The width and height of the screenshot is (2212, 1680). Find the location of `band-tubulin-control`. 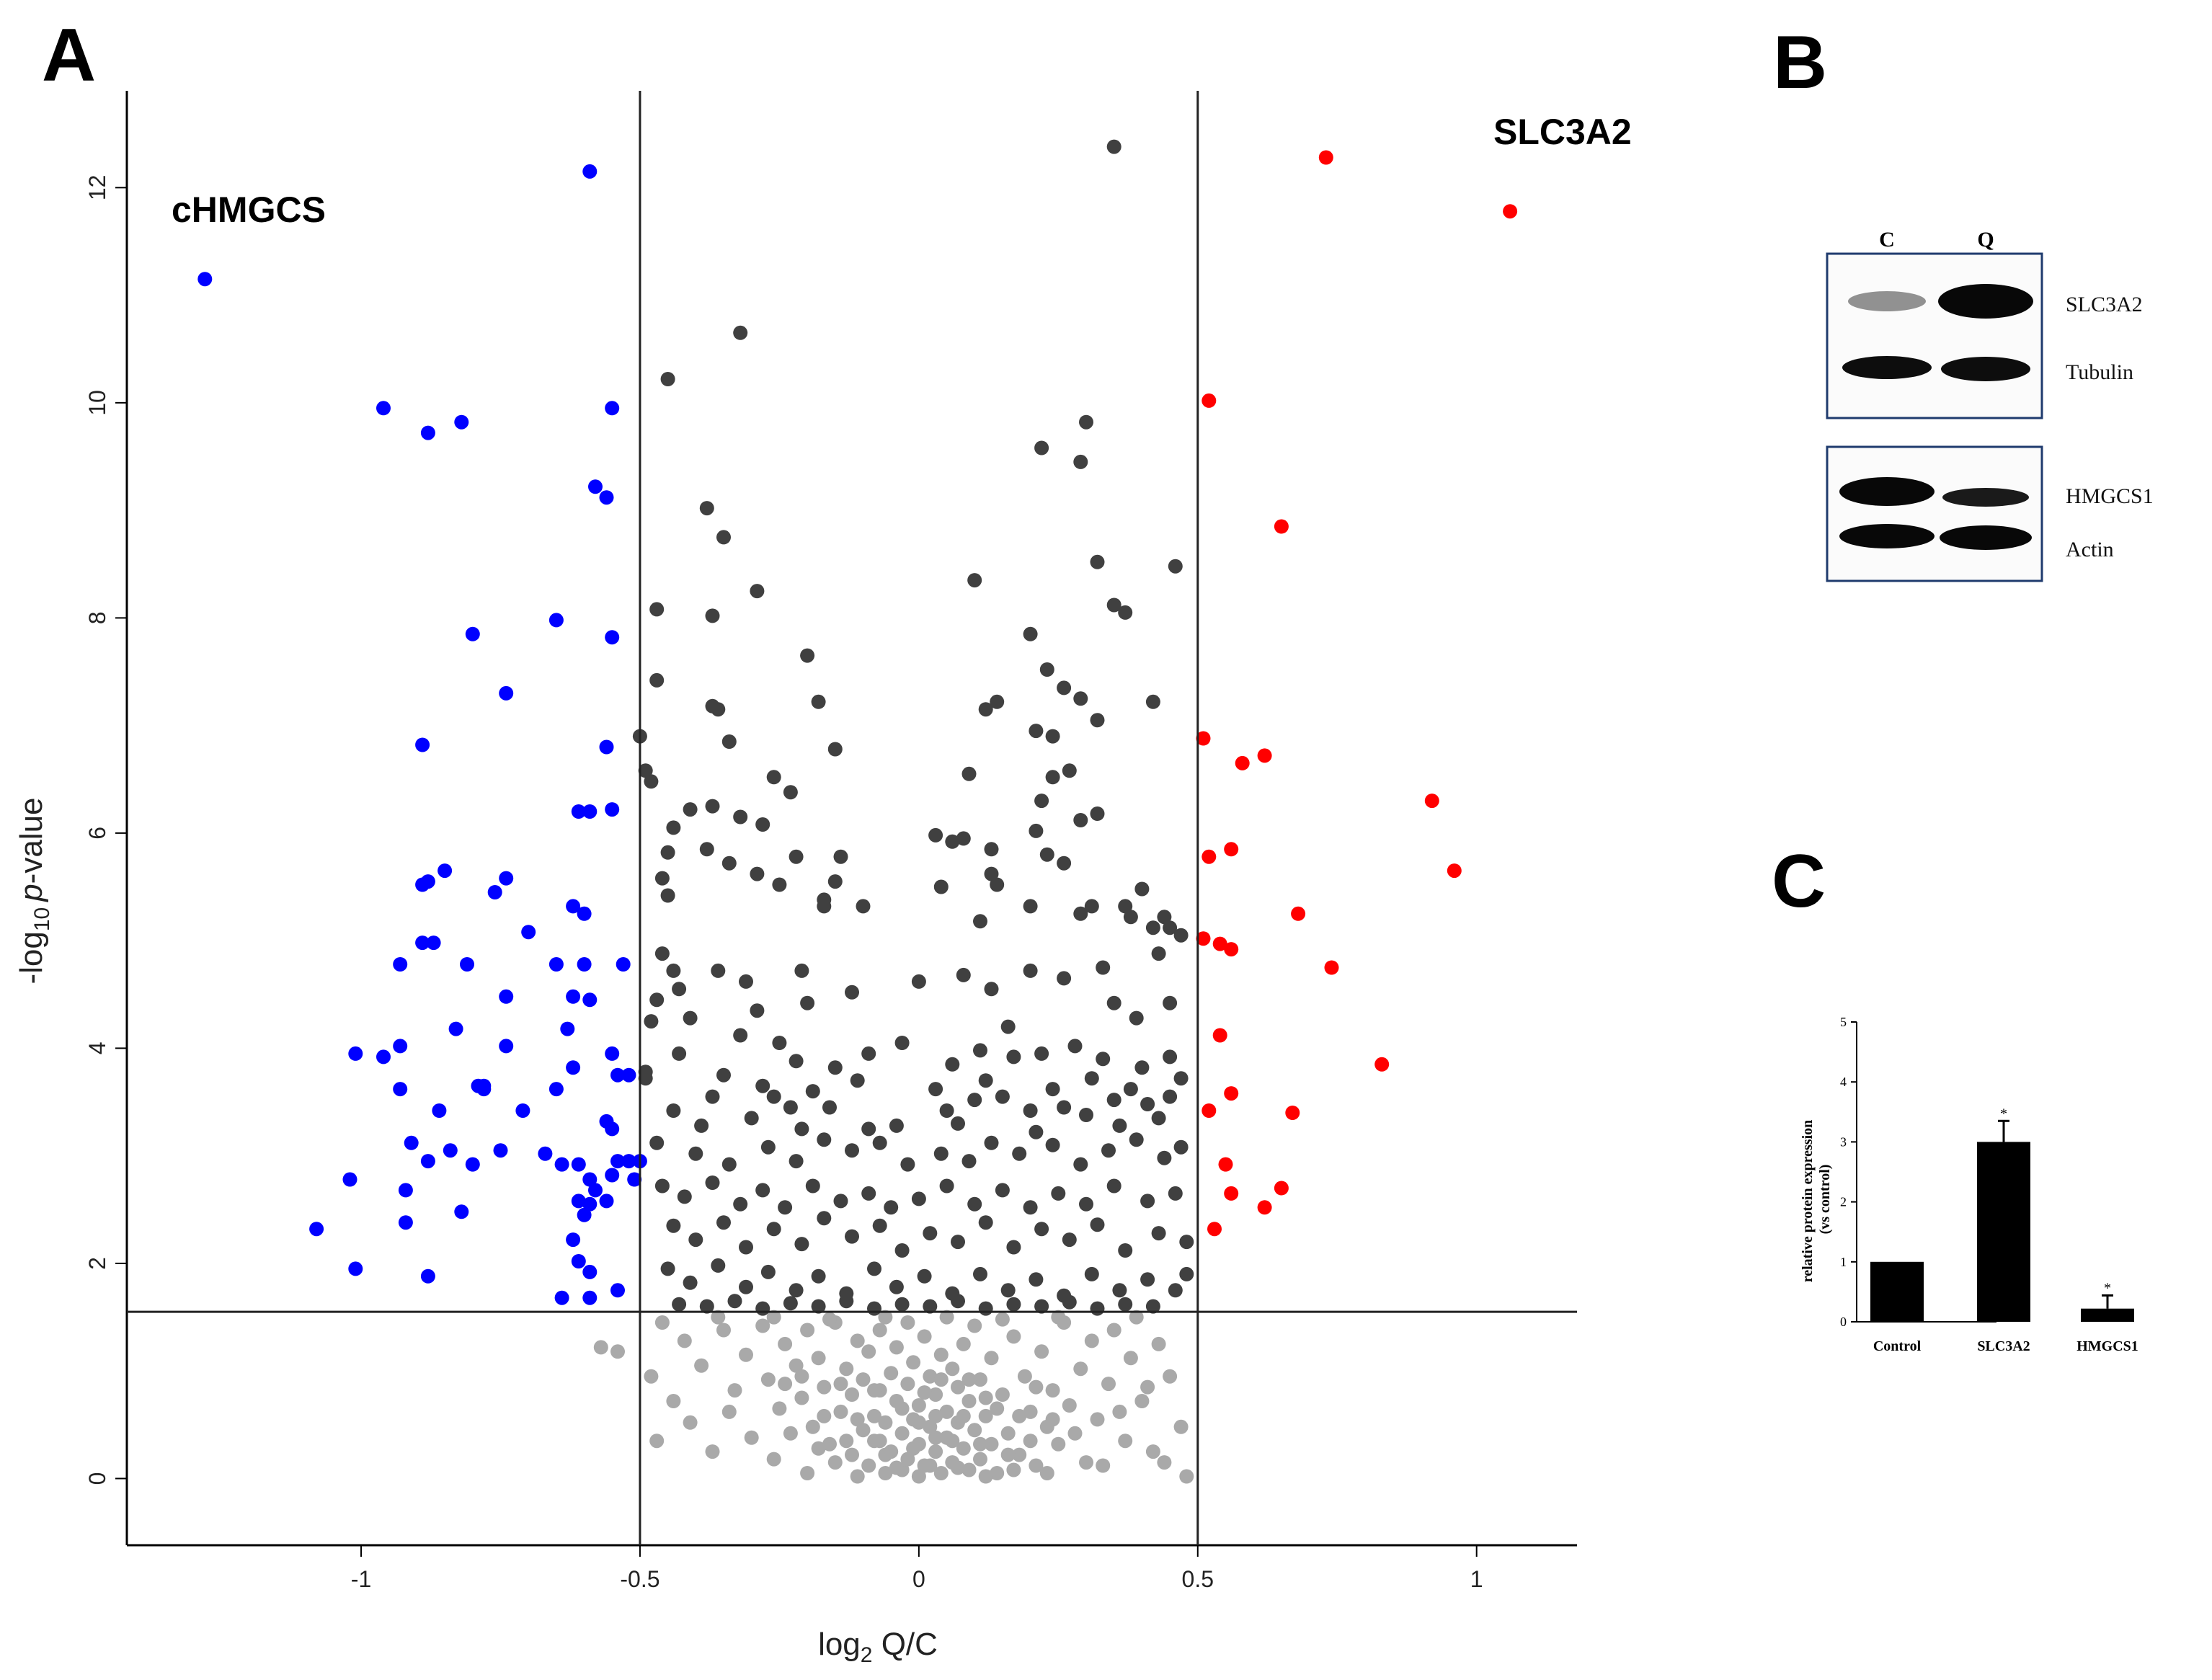

band-tubulin-control is located at coordinates (1887, 367).